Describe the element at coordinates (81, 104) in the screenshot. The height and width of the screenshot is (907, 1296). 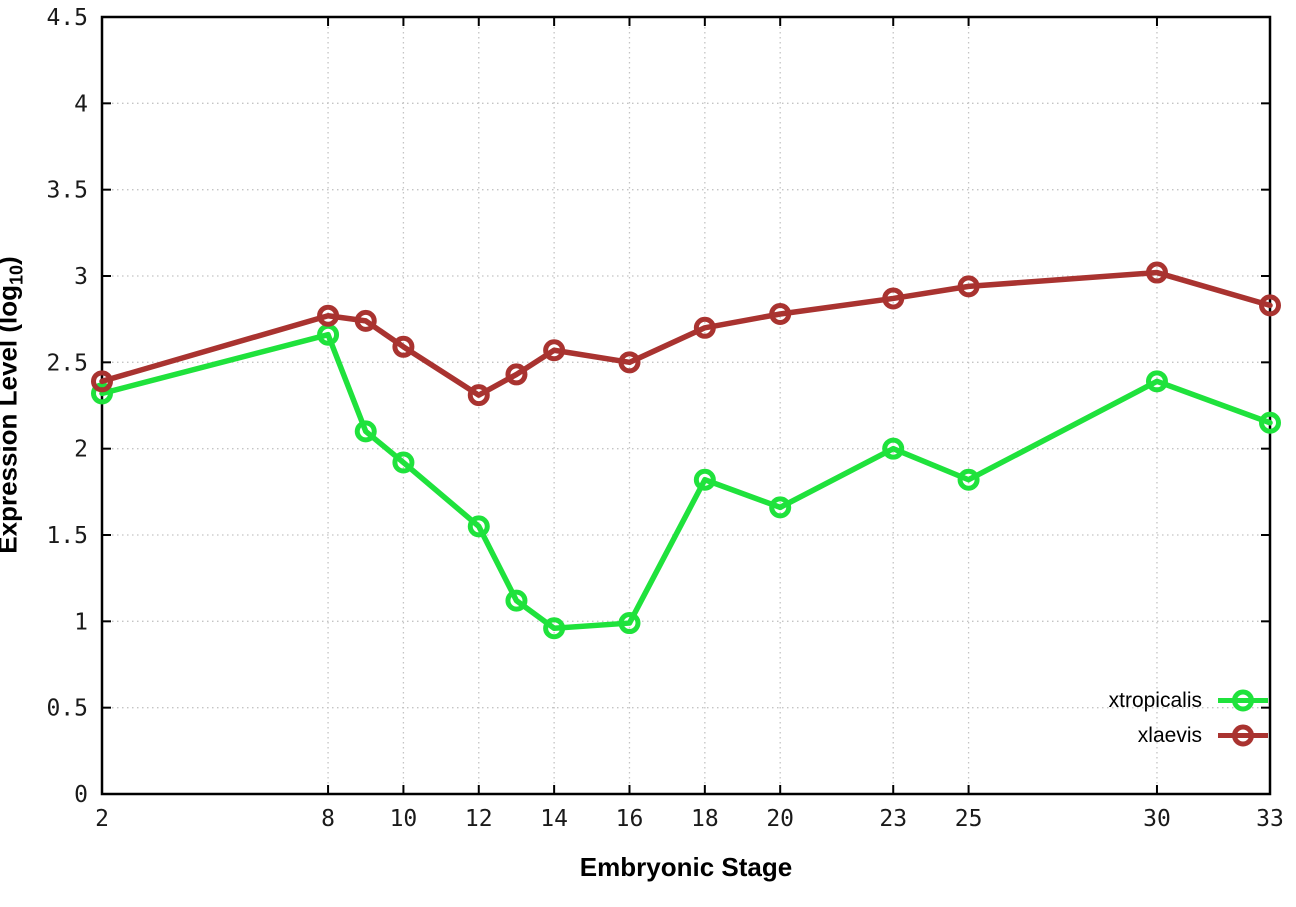
I see `y-tick-label: 4` at that location.